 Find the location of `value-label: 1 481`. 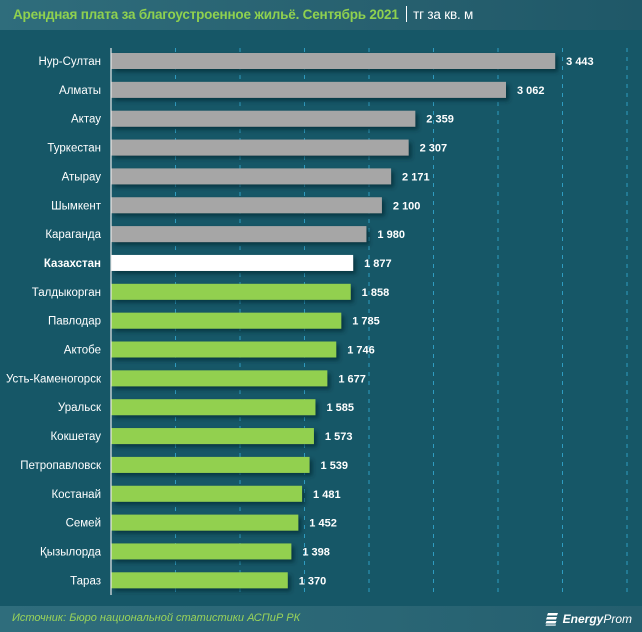

value-label: 1 481 is located at coordinates (327, 495).